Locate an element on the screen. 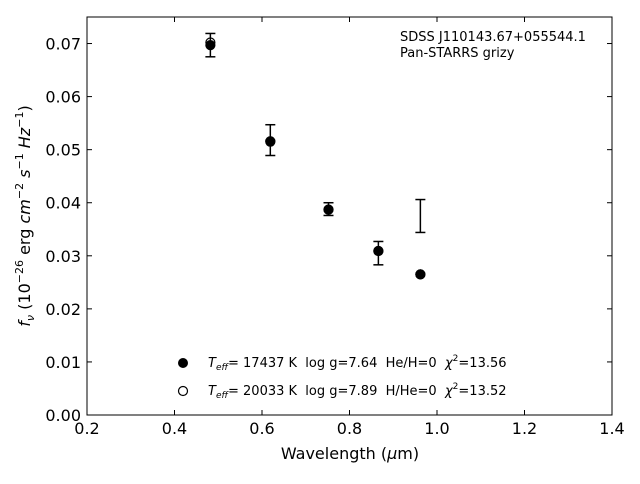 The image size is (640, 484). x-tick-label: 1.0 is located at coordinates (436, 428).